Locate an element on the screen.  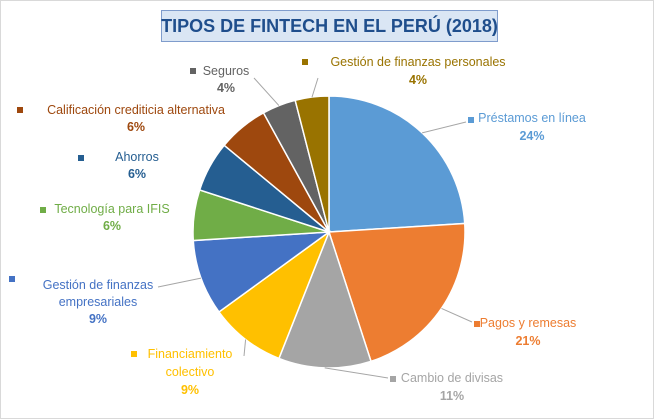
slice-label: Calificación crediticia alternativa is located at coordinates (136, 110).